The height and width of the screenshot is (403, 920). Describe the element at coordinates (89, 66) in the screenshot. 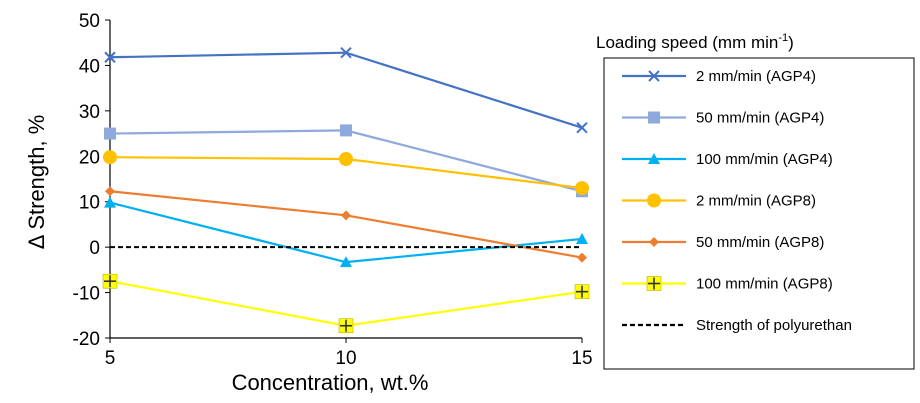

I see `y-tick-label: 40` at that location.